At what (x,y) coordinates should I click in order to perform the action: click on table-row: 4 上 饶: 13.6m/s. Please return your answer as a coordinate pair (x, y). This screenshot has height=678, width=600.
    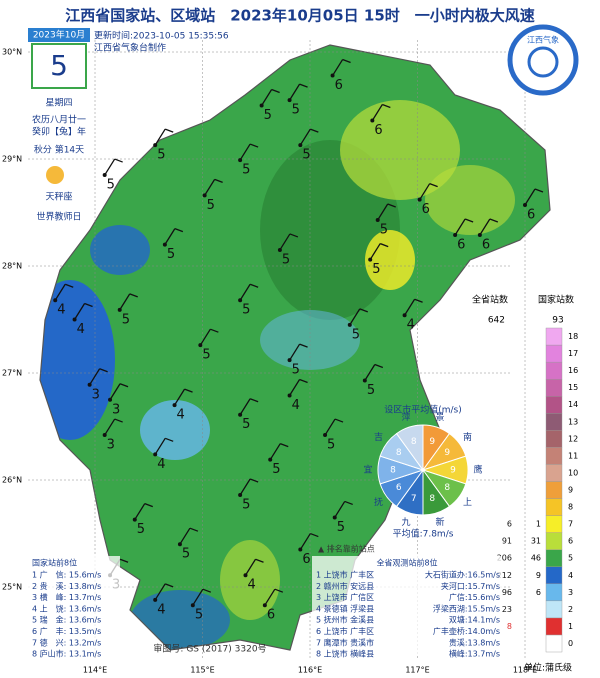
    Looking at the image, I should click on (66, 608).